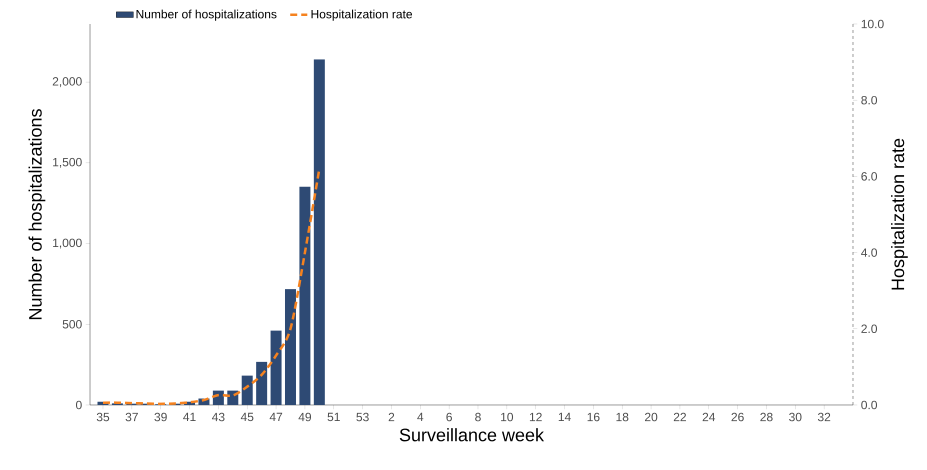 The width and height of the screenshot is (927, 470). I want to click on x-tick-label: 10, so click(507, 417).